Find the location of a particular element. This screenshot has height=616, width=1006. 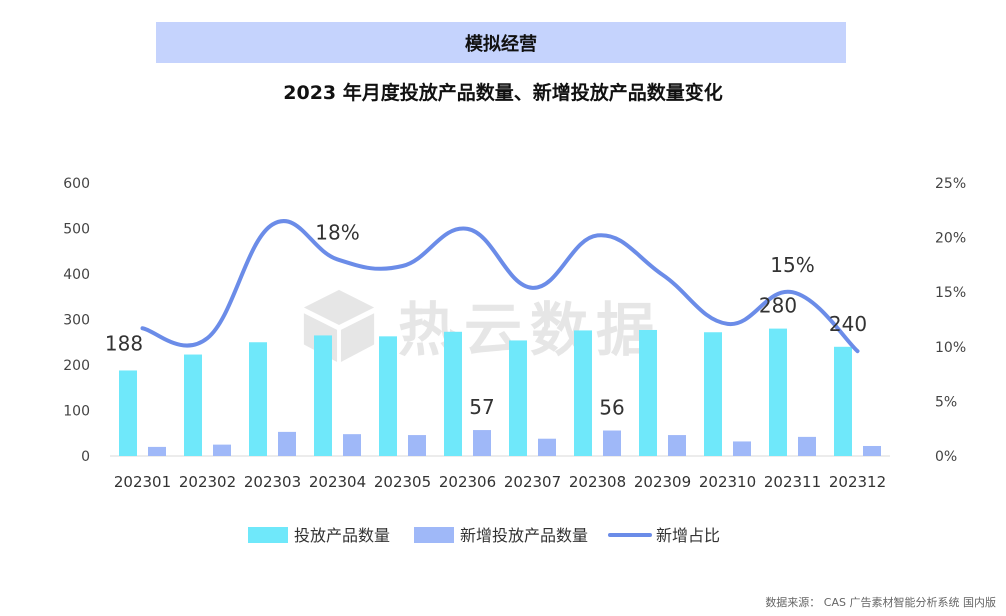

x-tick-label: 202308 is located at coordinates (597, 482).